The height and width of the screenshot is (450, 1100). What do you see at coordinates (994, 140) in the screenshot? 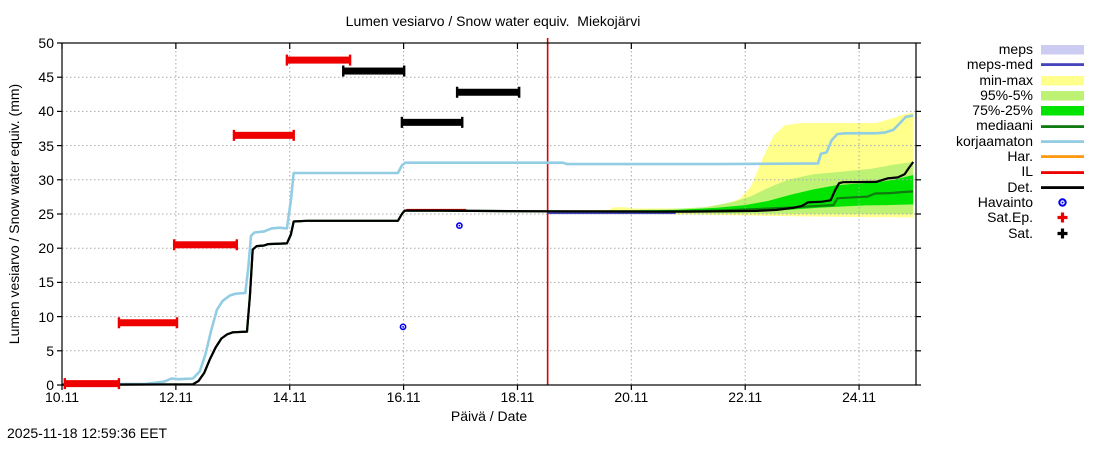
I see `legend-label: korjaamaton` at bounding box center [994, 140].